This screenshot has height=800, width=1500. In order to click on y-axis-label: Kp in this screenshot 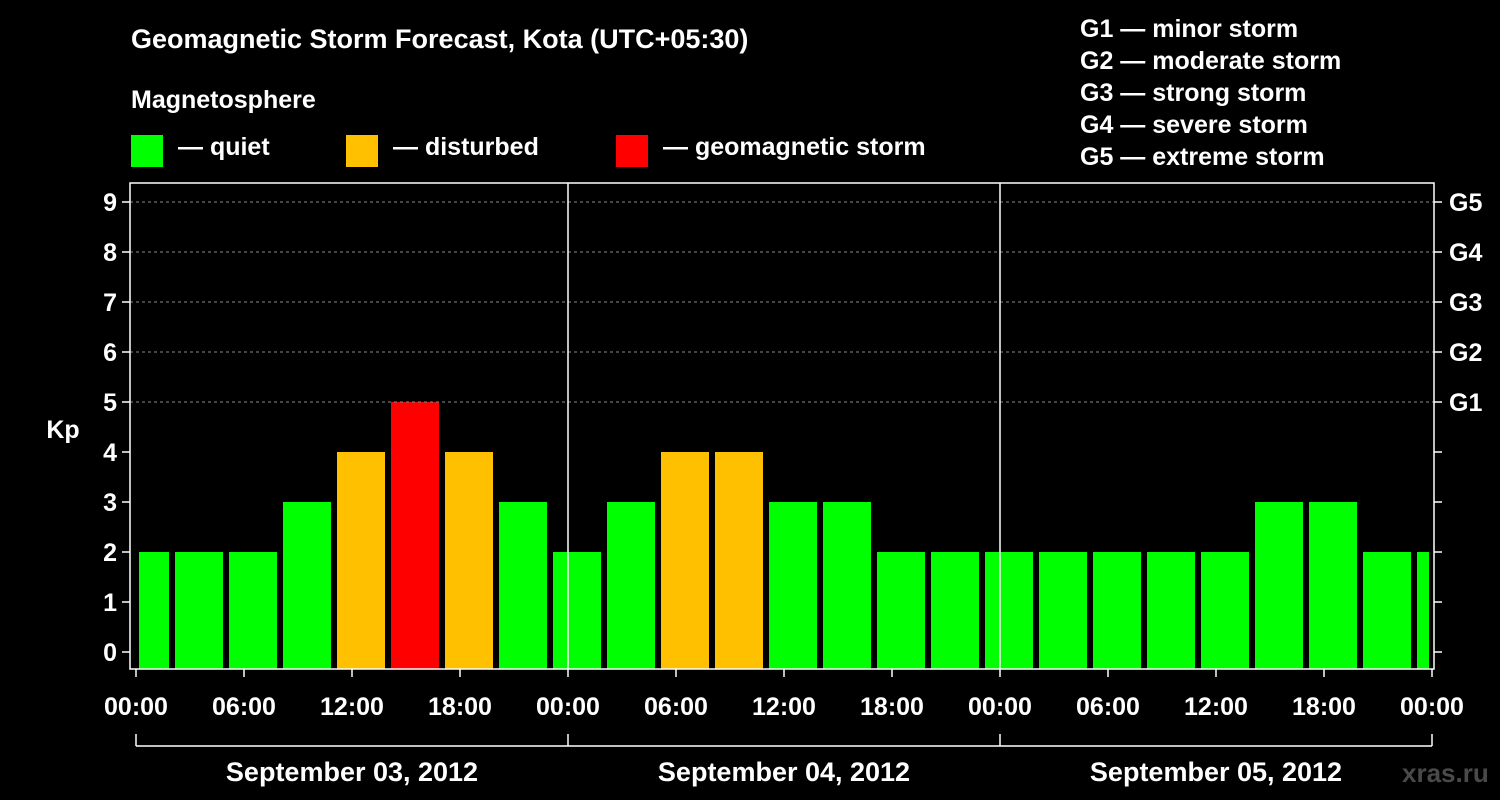, I will do `click(62, 430)`.